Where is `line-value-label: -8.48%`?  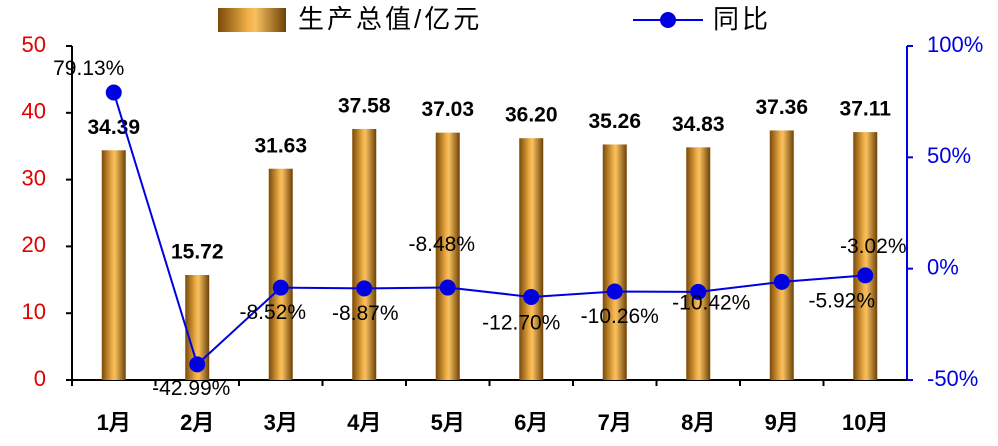 line-value-label: -8.48% is located at coordinates (441, 244).